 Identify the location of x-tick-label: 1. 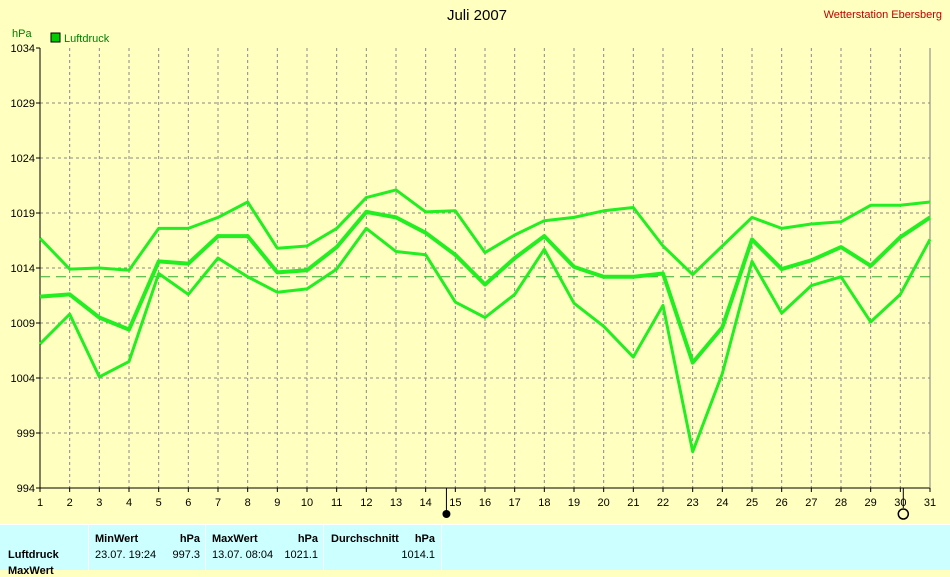
(40, 503).